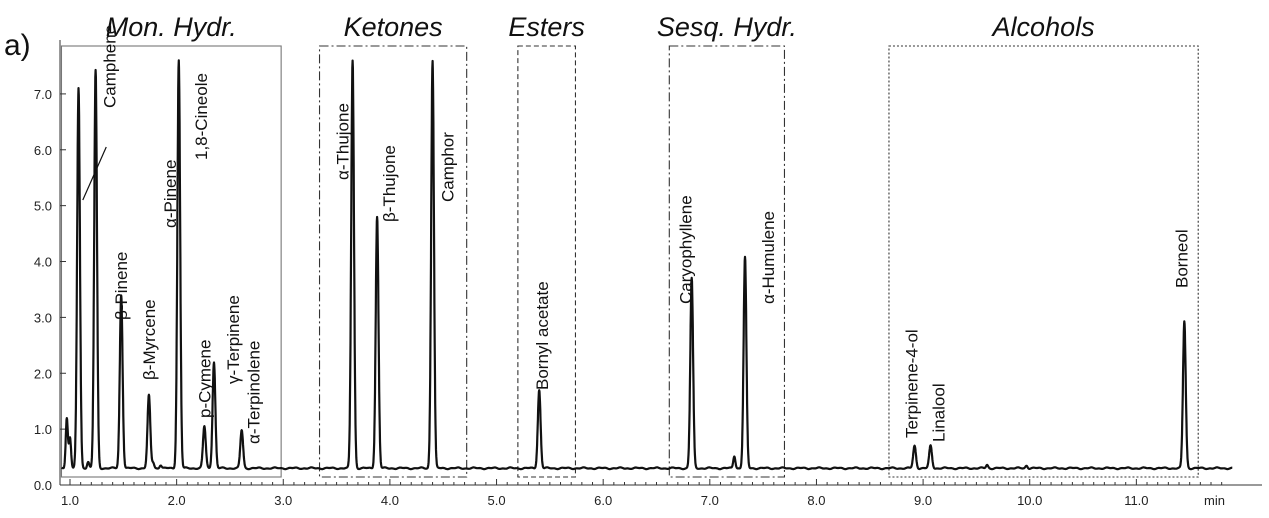  What do you see at coordinates (50, 290) in the screenshot?
I see `y-ticks: 0.0 1.0 2.0 3.0 4.0 5.0 6.0 7.0` at bounding box center [50, 290].